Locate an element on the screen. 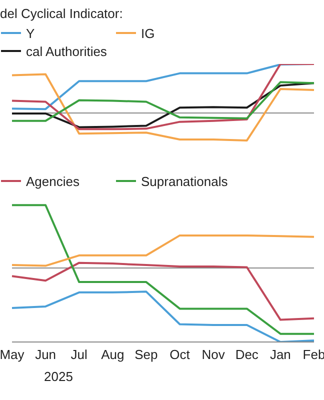  x-tick-label: Sep is located at coordinates (146, 354).